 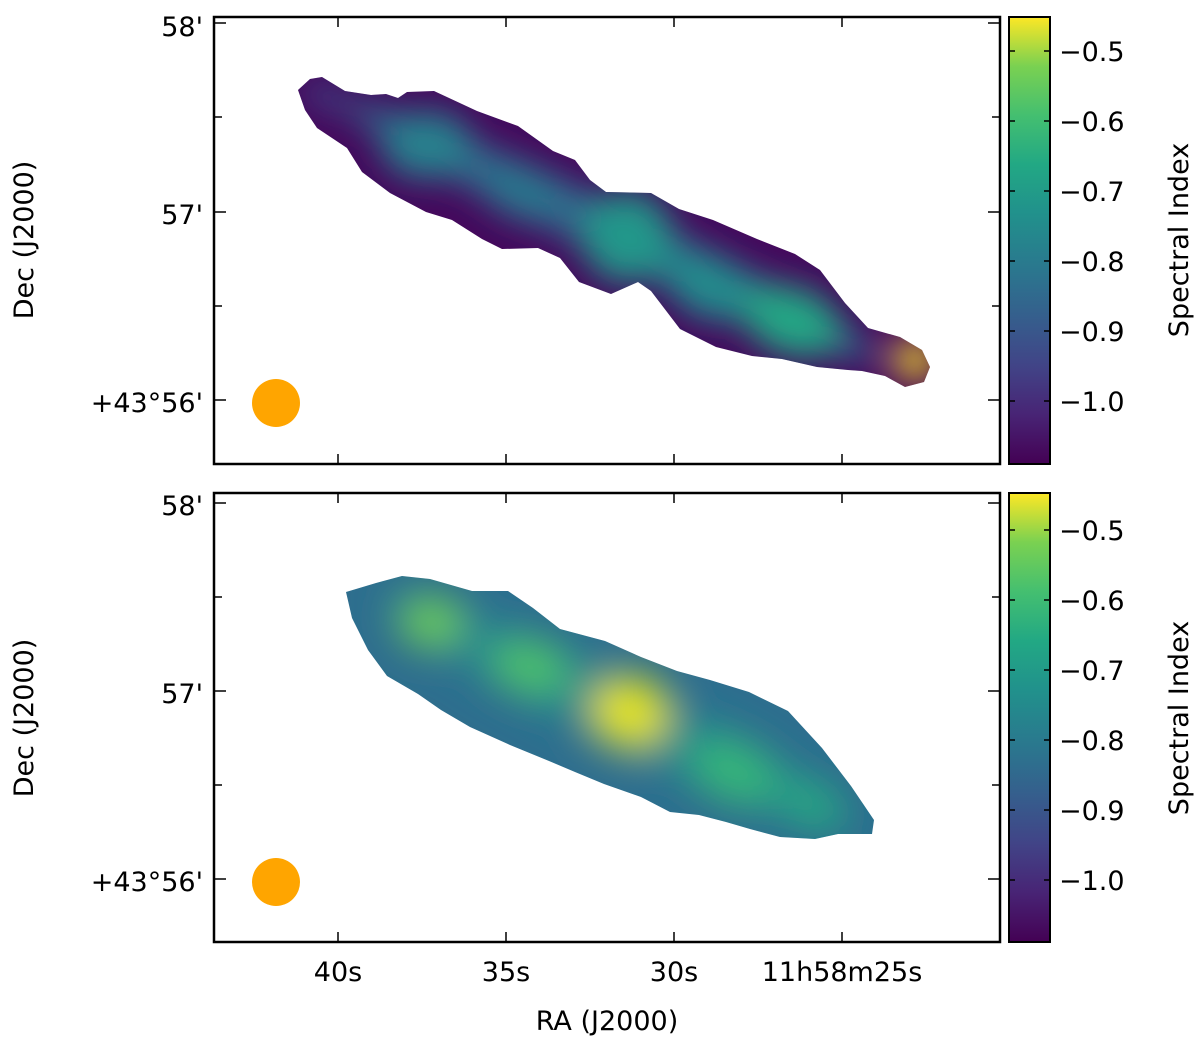 I want to click on x-tick-30s: 30s, so click(x=674, y=972).